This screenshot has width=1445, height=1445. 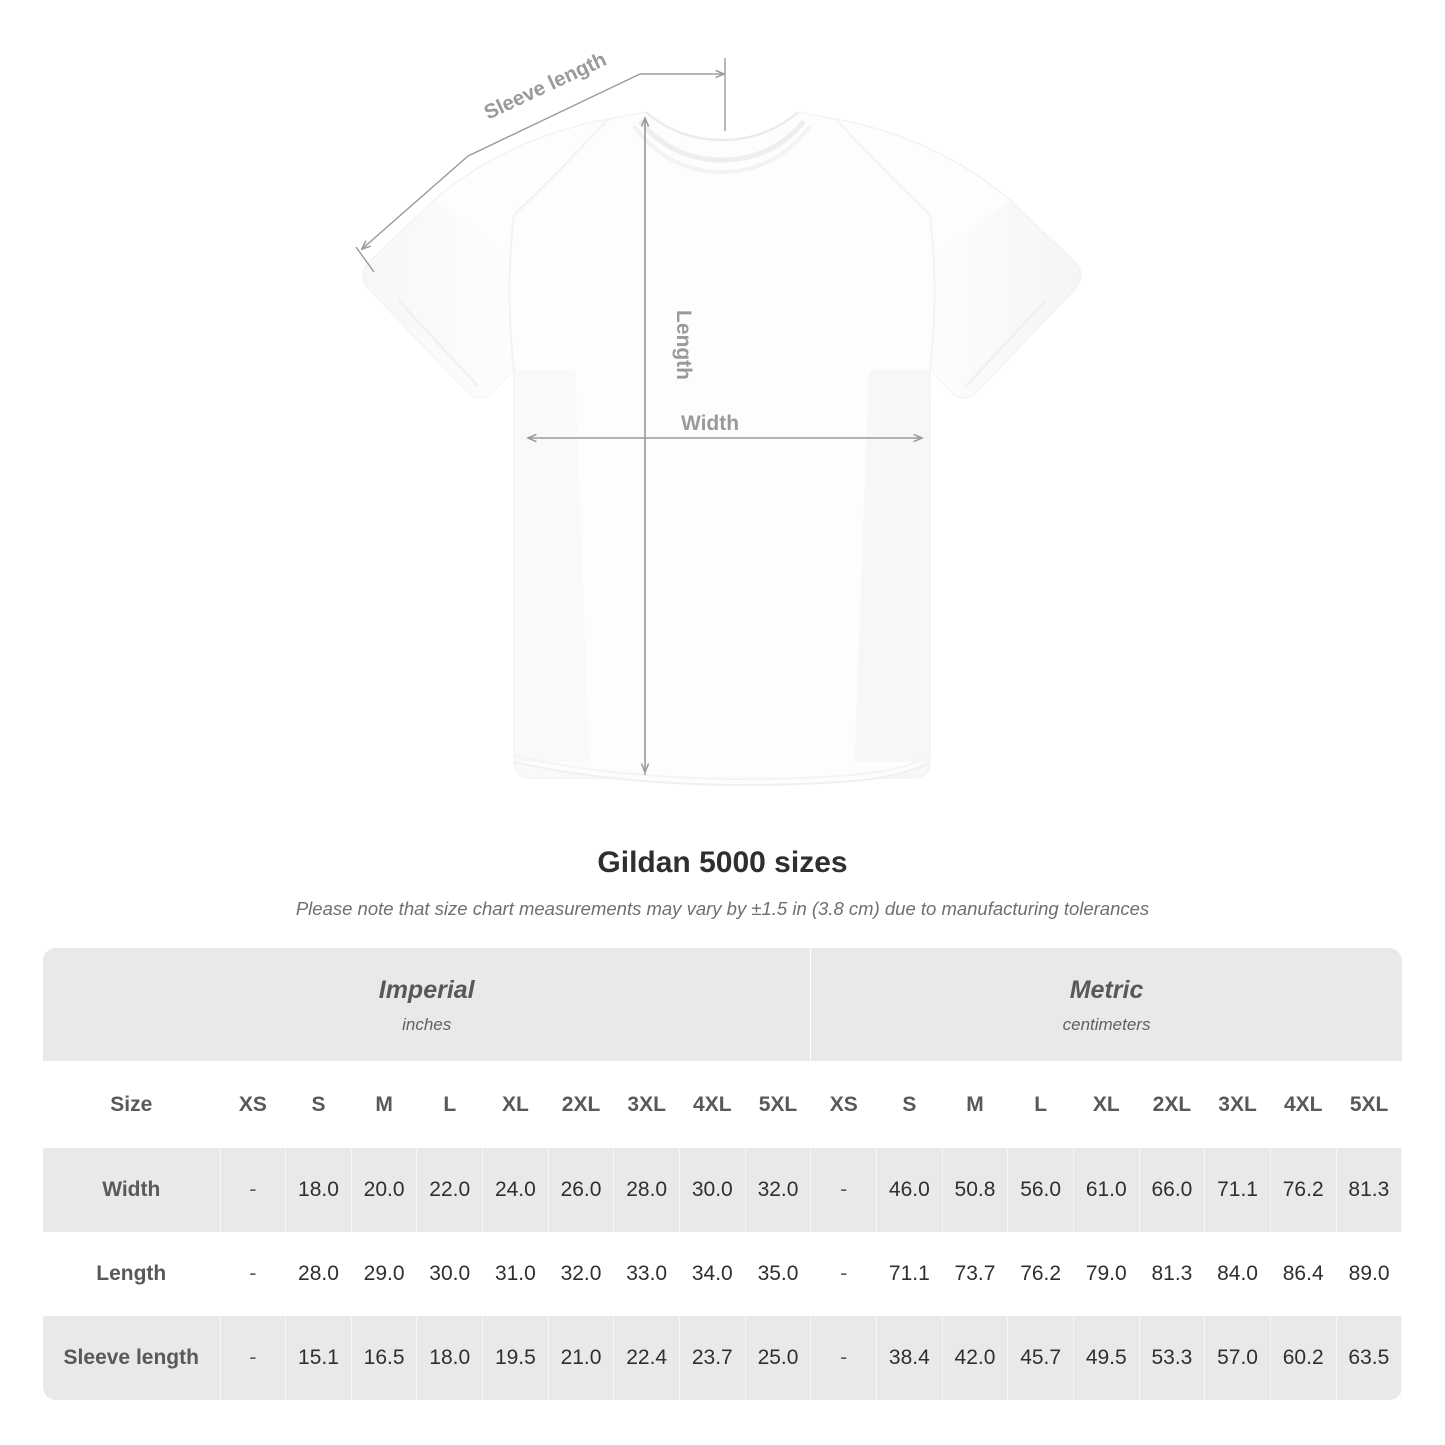 I want to click on length-annotation: Length, so click(x=670, y=446).